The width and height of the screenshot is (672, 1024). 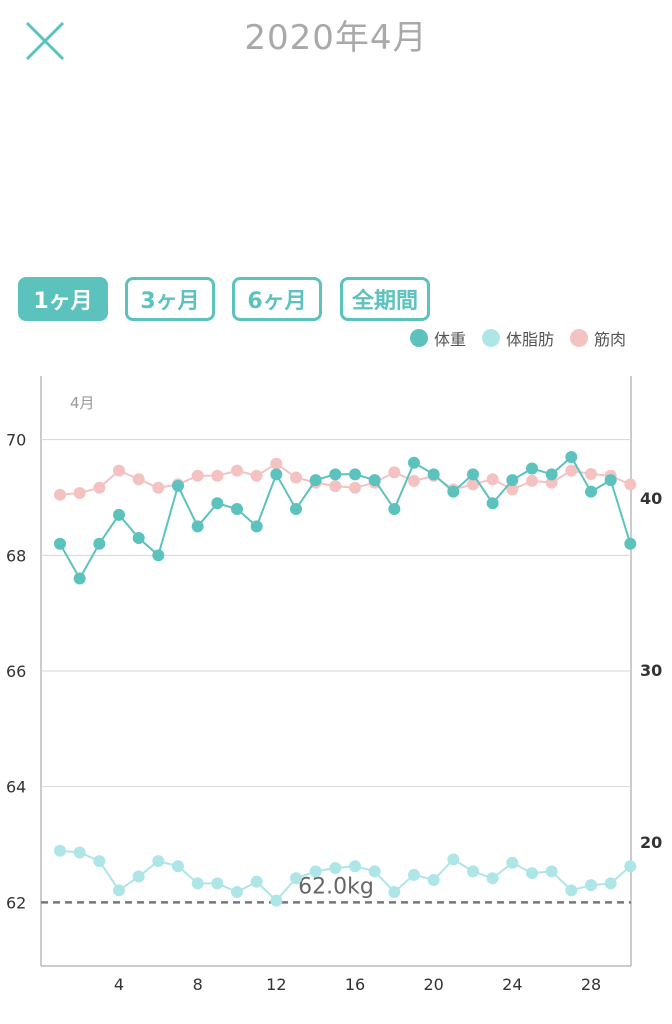 I want to click on chart-legend: 体重 体脂肪 筋肉, so click(x=517, y=338).